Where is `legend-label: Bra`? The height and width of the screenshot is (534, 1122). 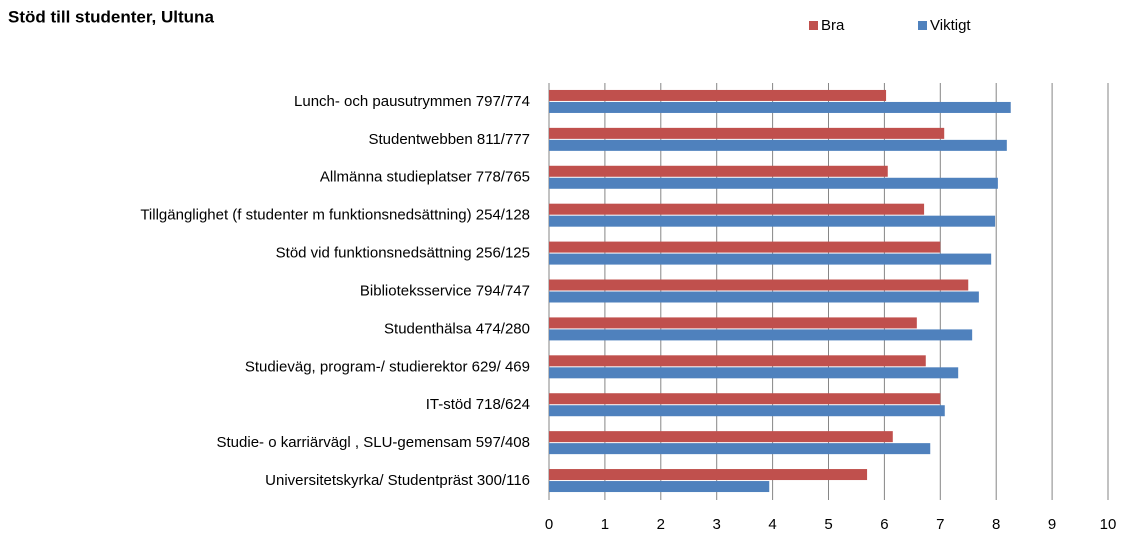
legend-label: Bra is located at coordinates (833, 25).